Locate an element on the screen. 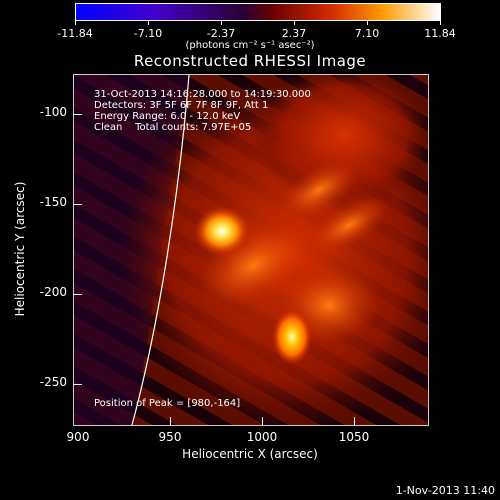 The image size is (500, 500). colorbar-tick-label: -11.84 is located at coordinates (75, 33).